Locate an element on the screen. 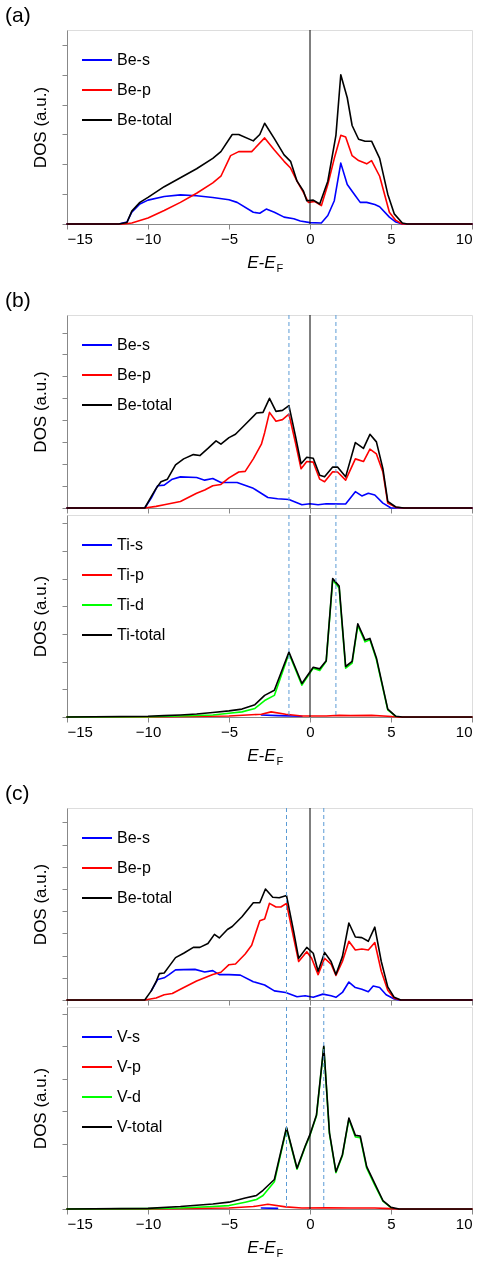  chart-title: (b) is located at coordinates (18, 299).